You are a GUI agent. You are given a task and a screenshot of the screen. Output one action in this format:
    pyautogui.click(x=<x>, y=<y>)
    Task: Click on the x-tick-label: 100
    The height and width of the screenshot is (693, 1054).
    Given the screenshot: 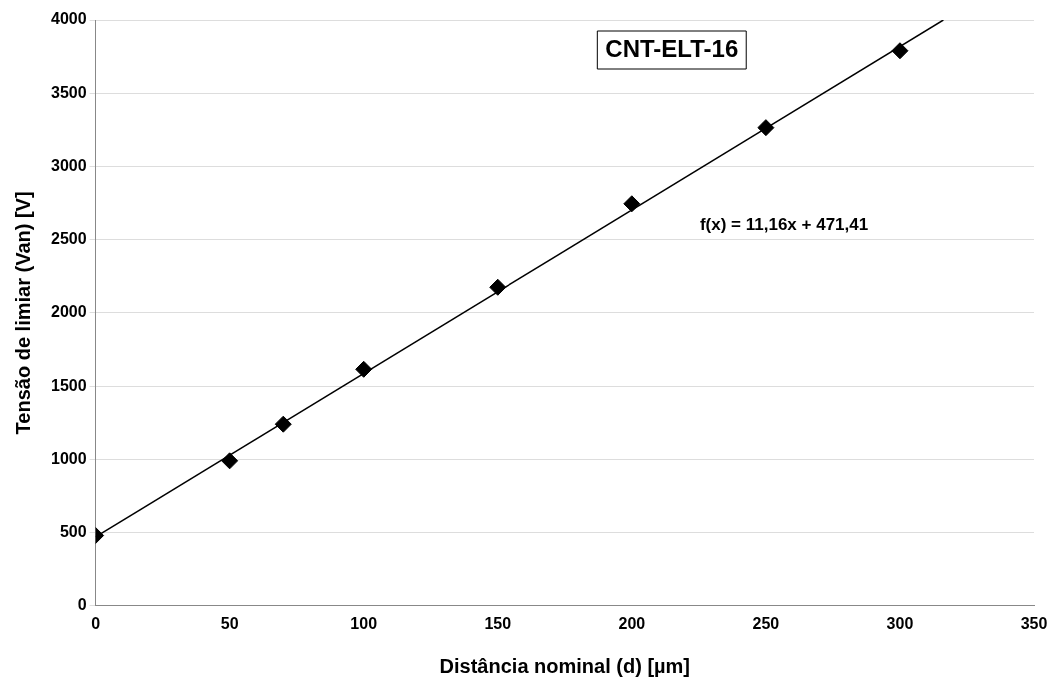 What is the action you would take?
    pyautogui.click(x=364, y=623)
    